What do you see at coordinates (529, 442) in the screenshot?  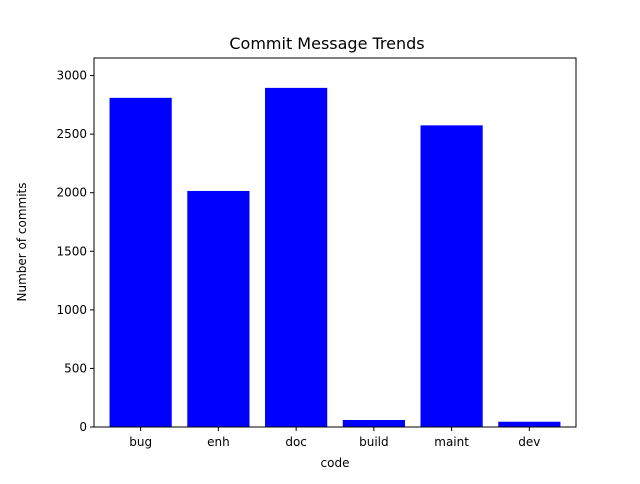 I see `x-tick-label: dev` at bounding box center [529, 442].